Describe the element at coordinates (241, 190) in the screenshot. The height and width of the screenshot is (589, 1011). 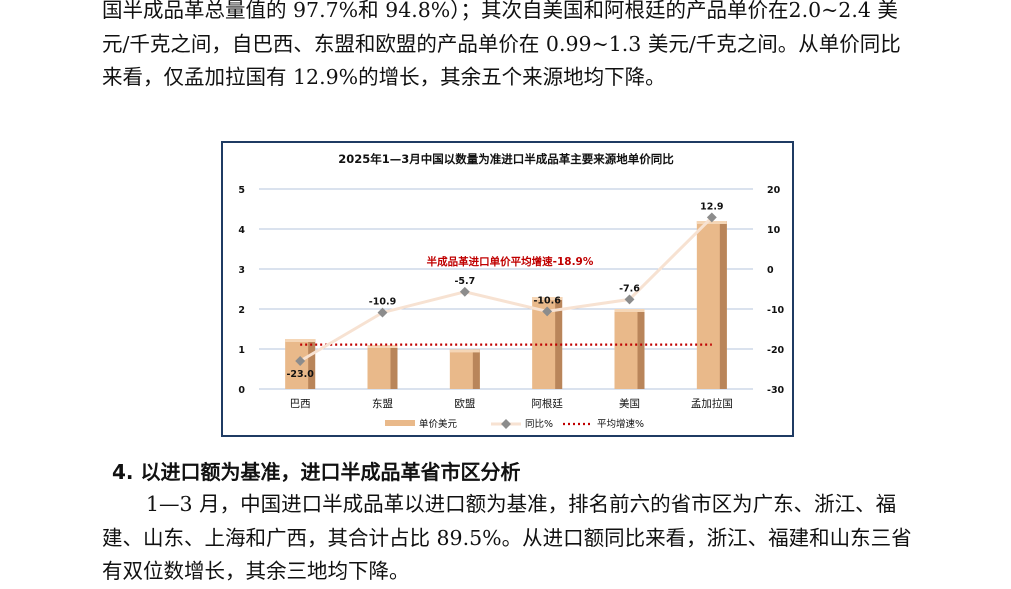
I see `y-left-tick-label: 5` at that location.